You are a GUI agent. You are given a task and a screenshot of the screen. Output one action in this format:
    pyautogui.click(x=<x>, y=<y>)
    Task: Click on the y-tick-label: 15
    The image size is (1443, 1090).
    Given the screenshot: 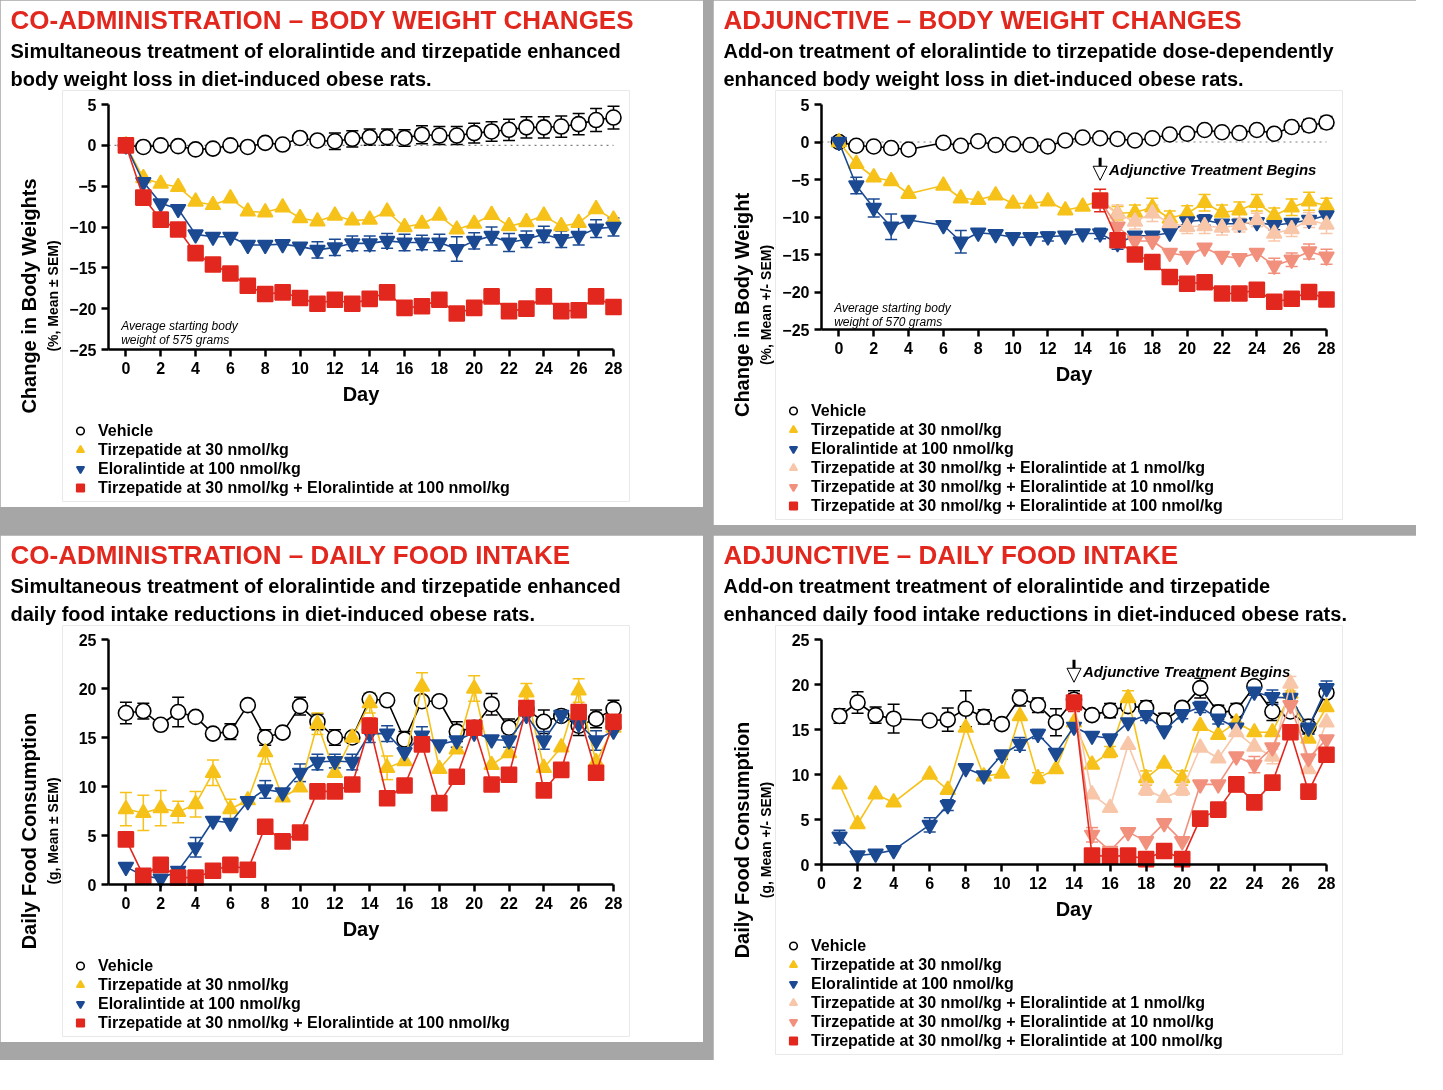 What is the action you would take?
    pyautogui.click(x=800, y=730)
    